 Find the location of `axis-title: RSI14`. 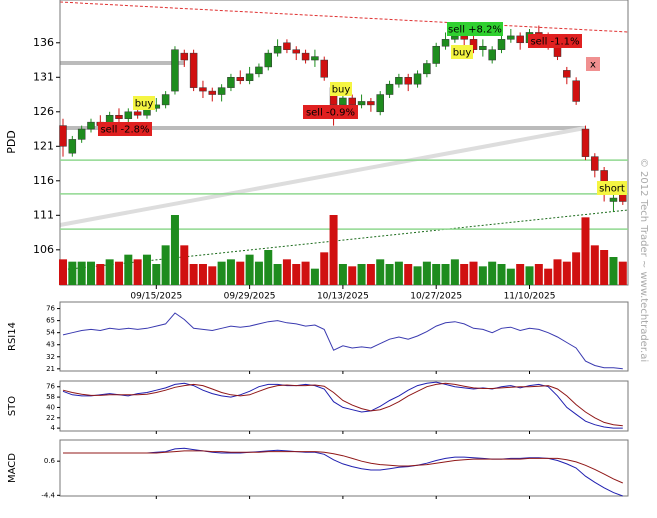

axis-title: RSI14 is located at coordinates (12, 336).